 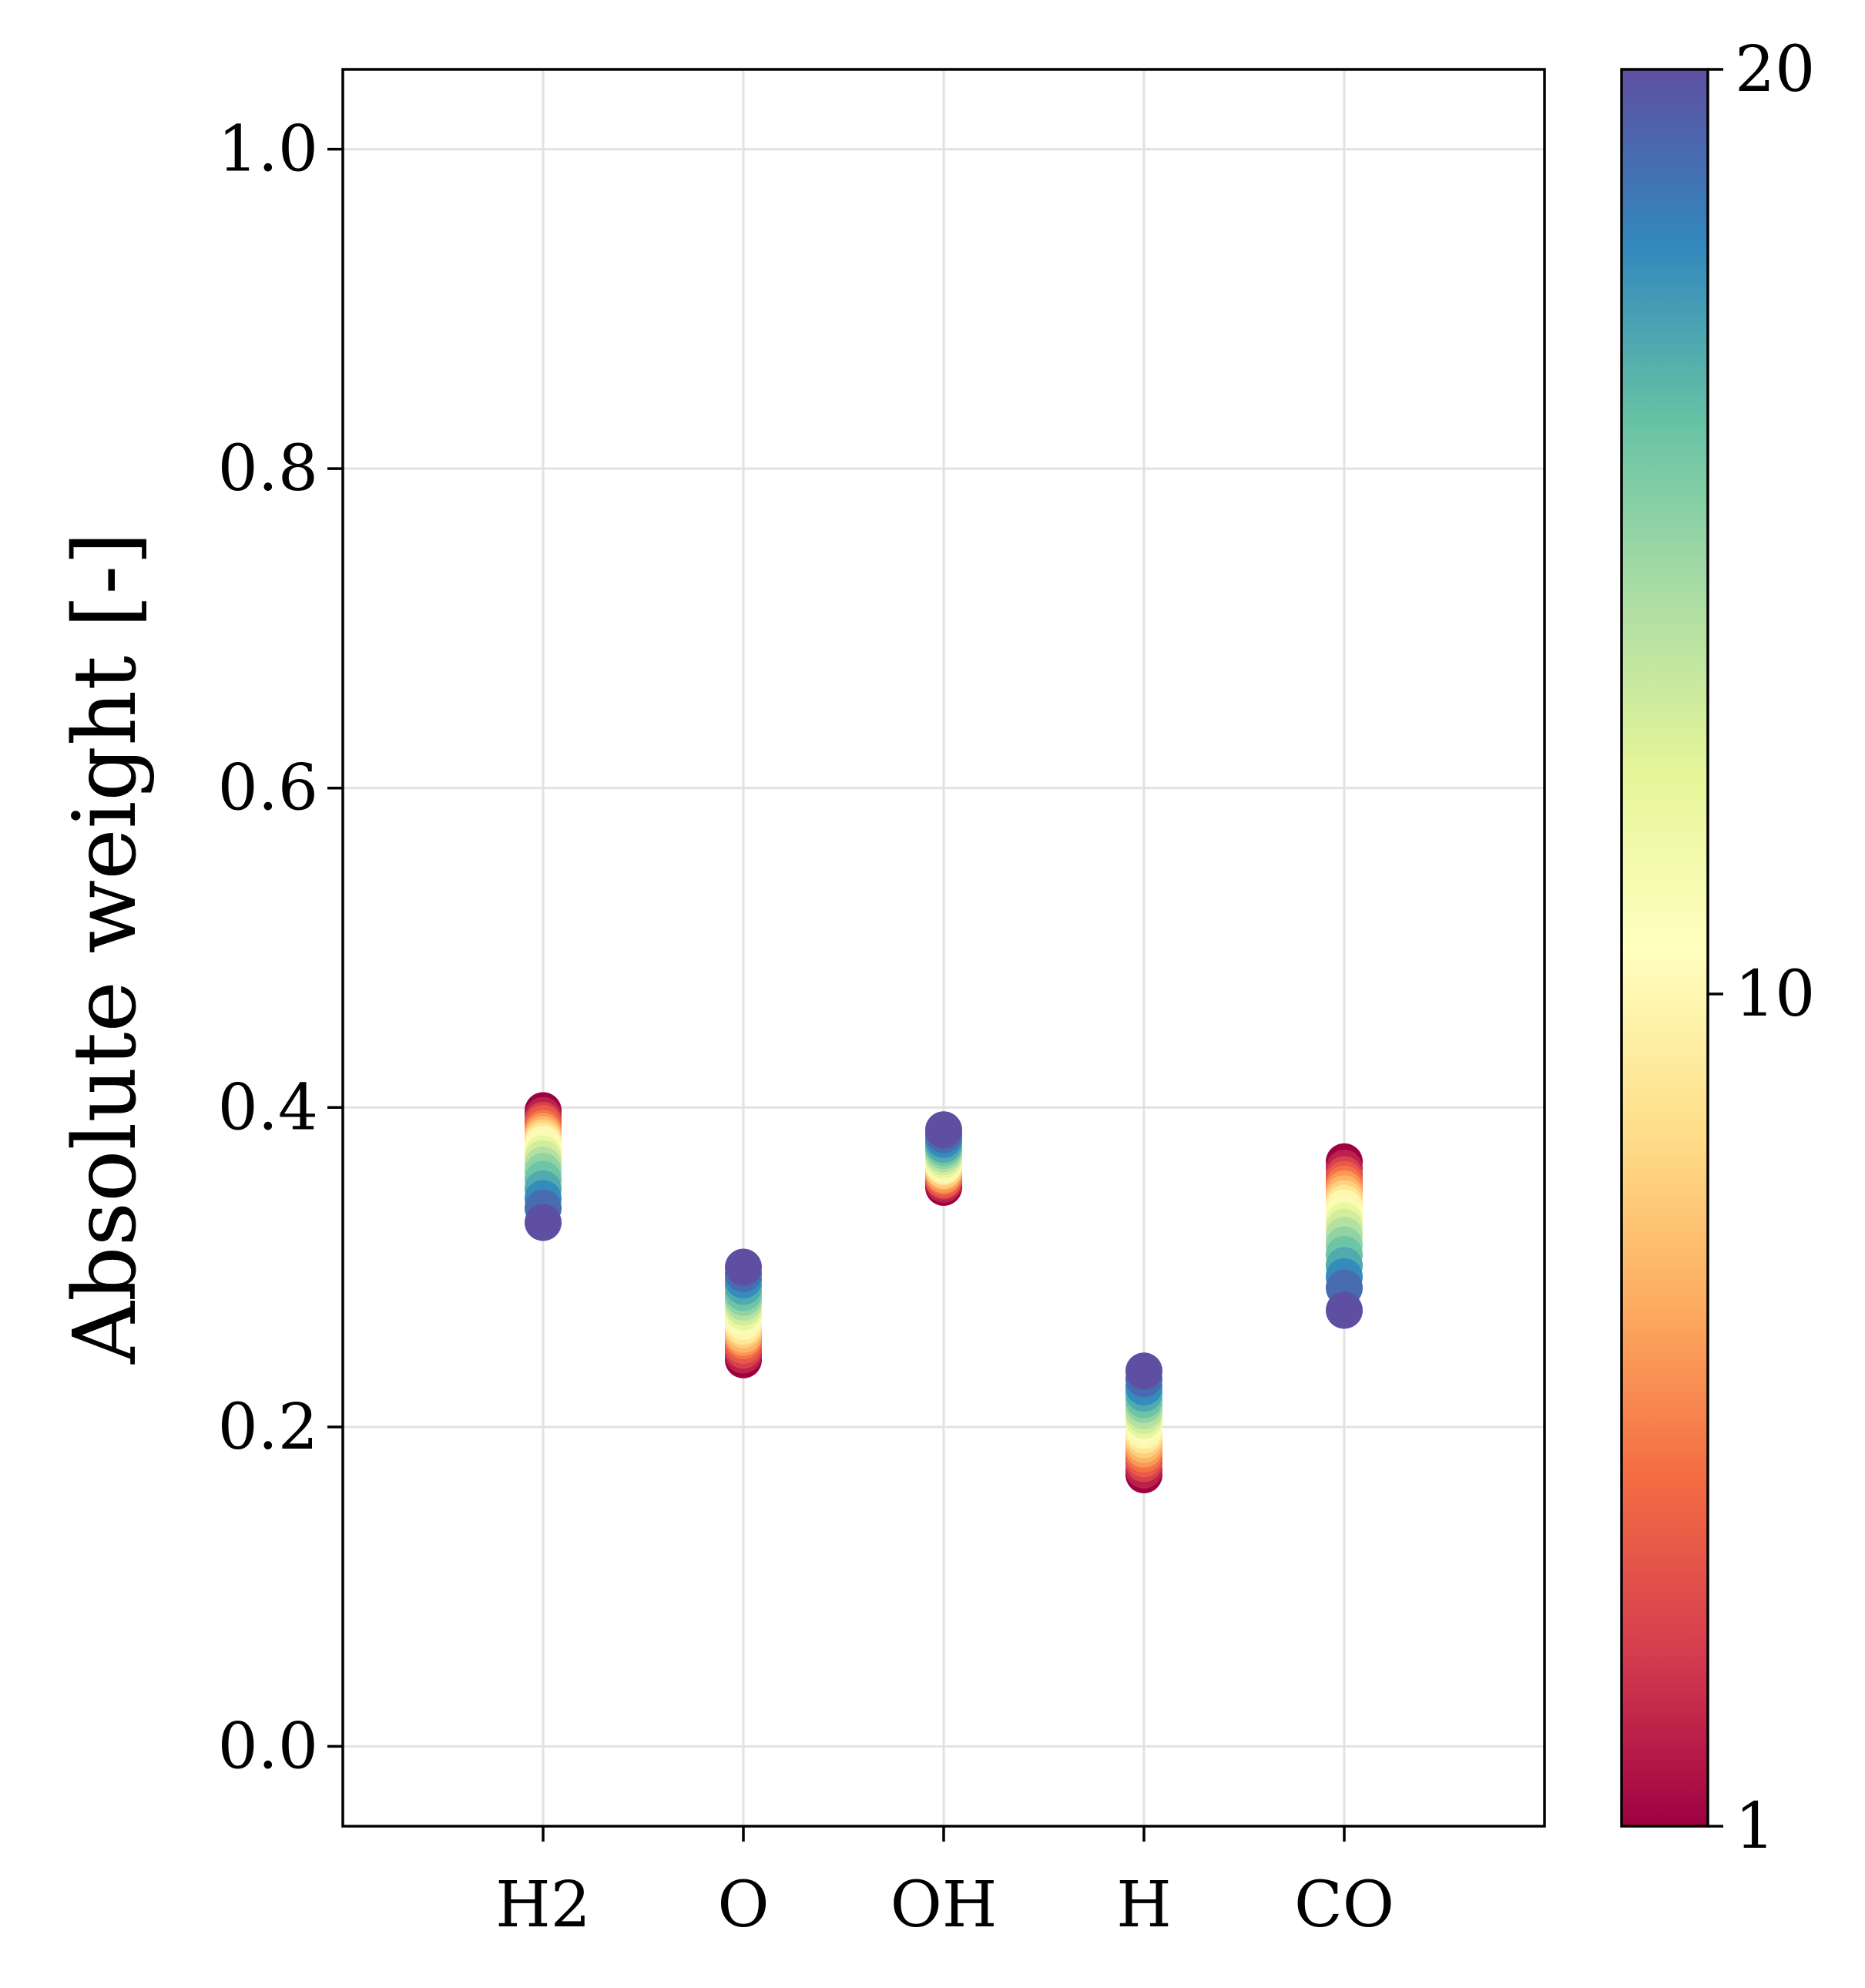 What do you see at coordinates (1775, 994) in the screenshot?
I see `colorbar-tick-label: 10` at bounding box center [1775, 994].